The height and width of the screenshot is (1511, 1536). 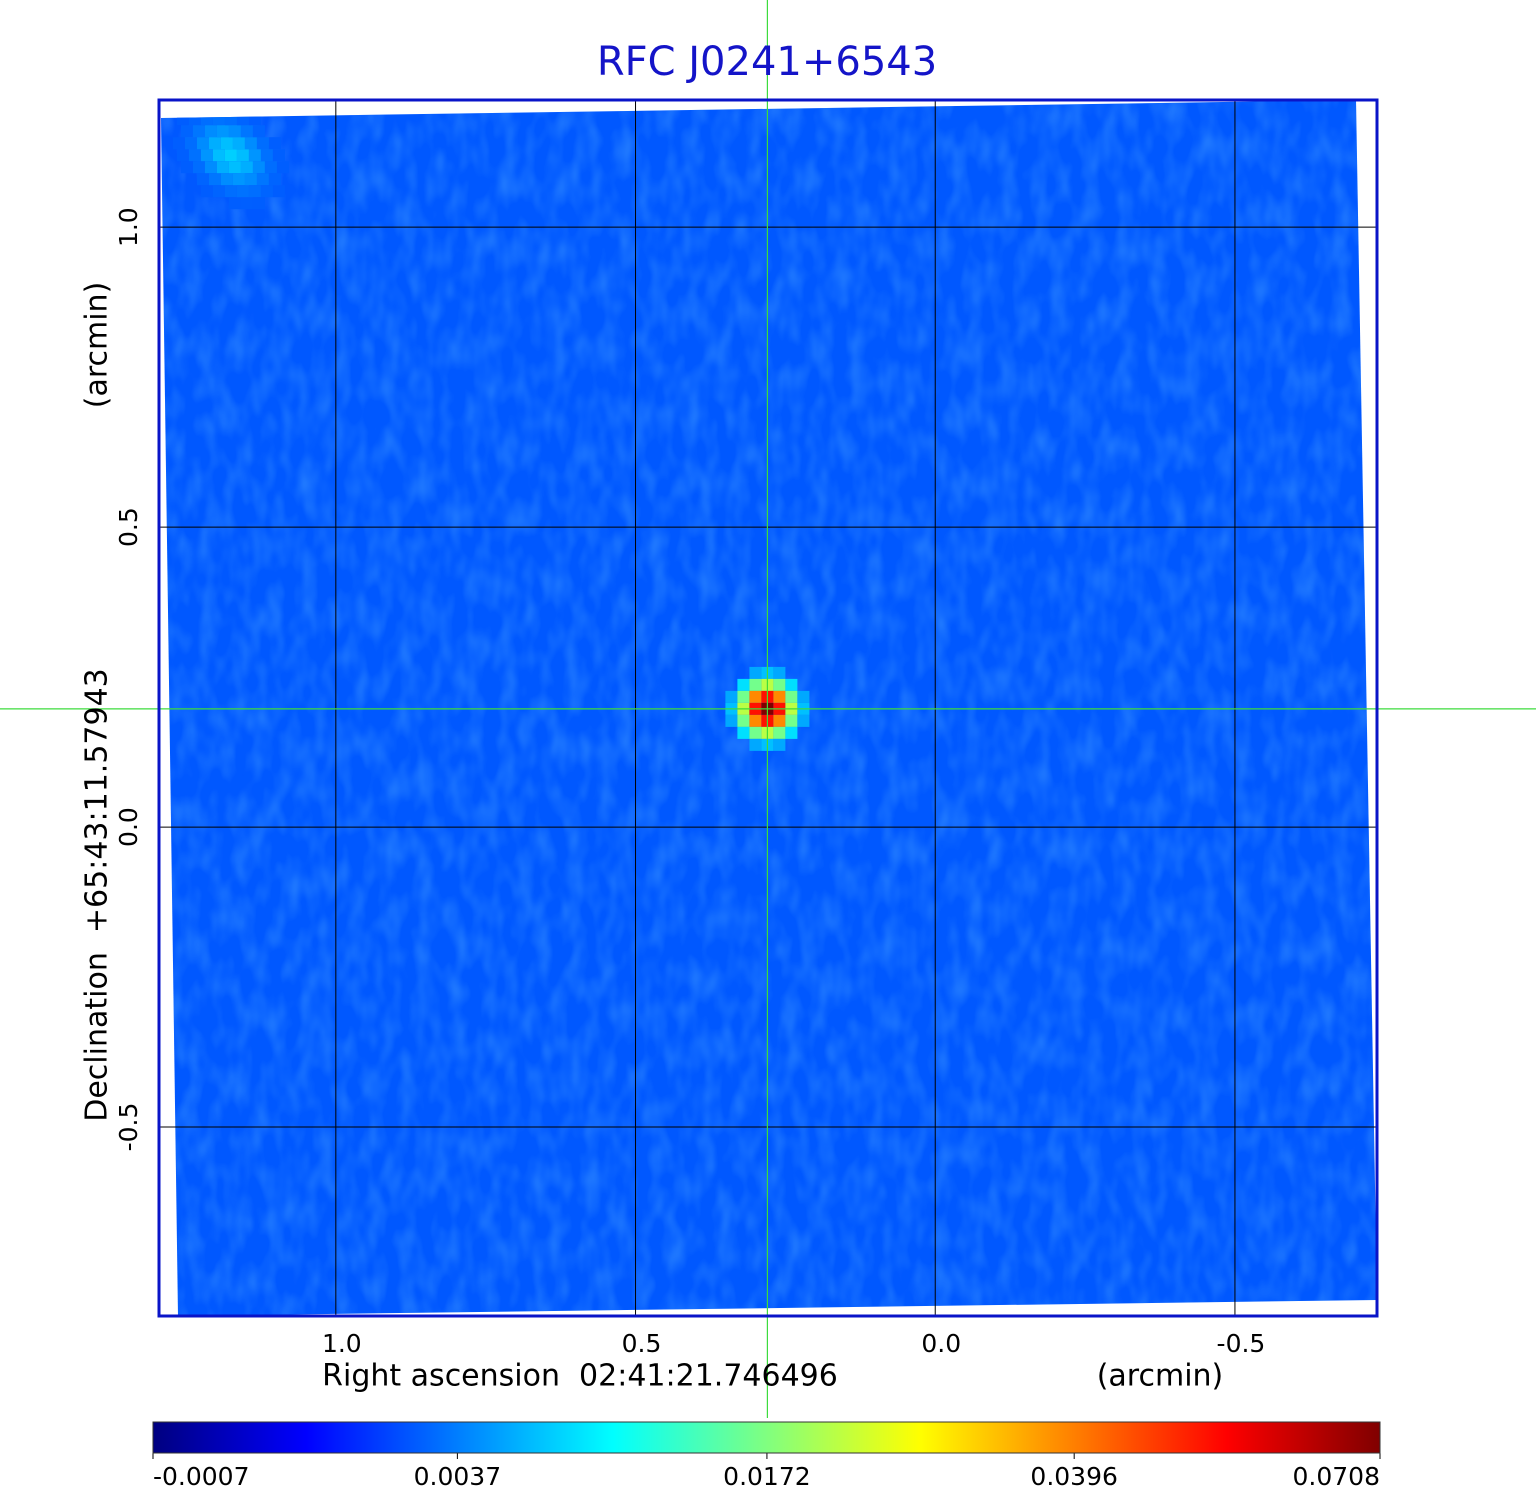 What do you see at coordinates (97, 345) in the screenshot?
I see `y-axis-unit: (arcmin)` at bounding box center [97, 345].